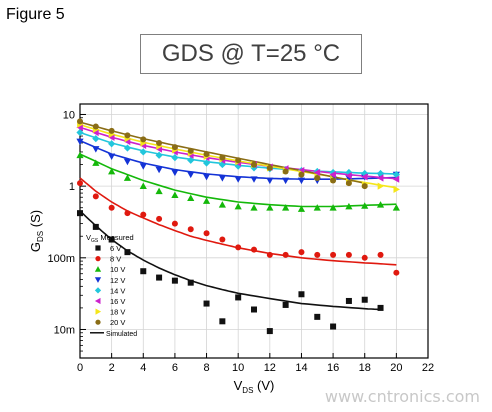 This screenshot has height=412, width=492. What do you see at coordinates (36, 231) in the screenshot?
I see `y-axis-label: GDS (S)` at bounding box center [36, 231].